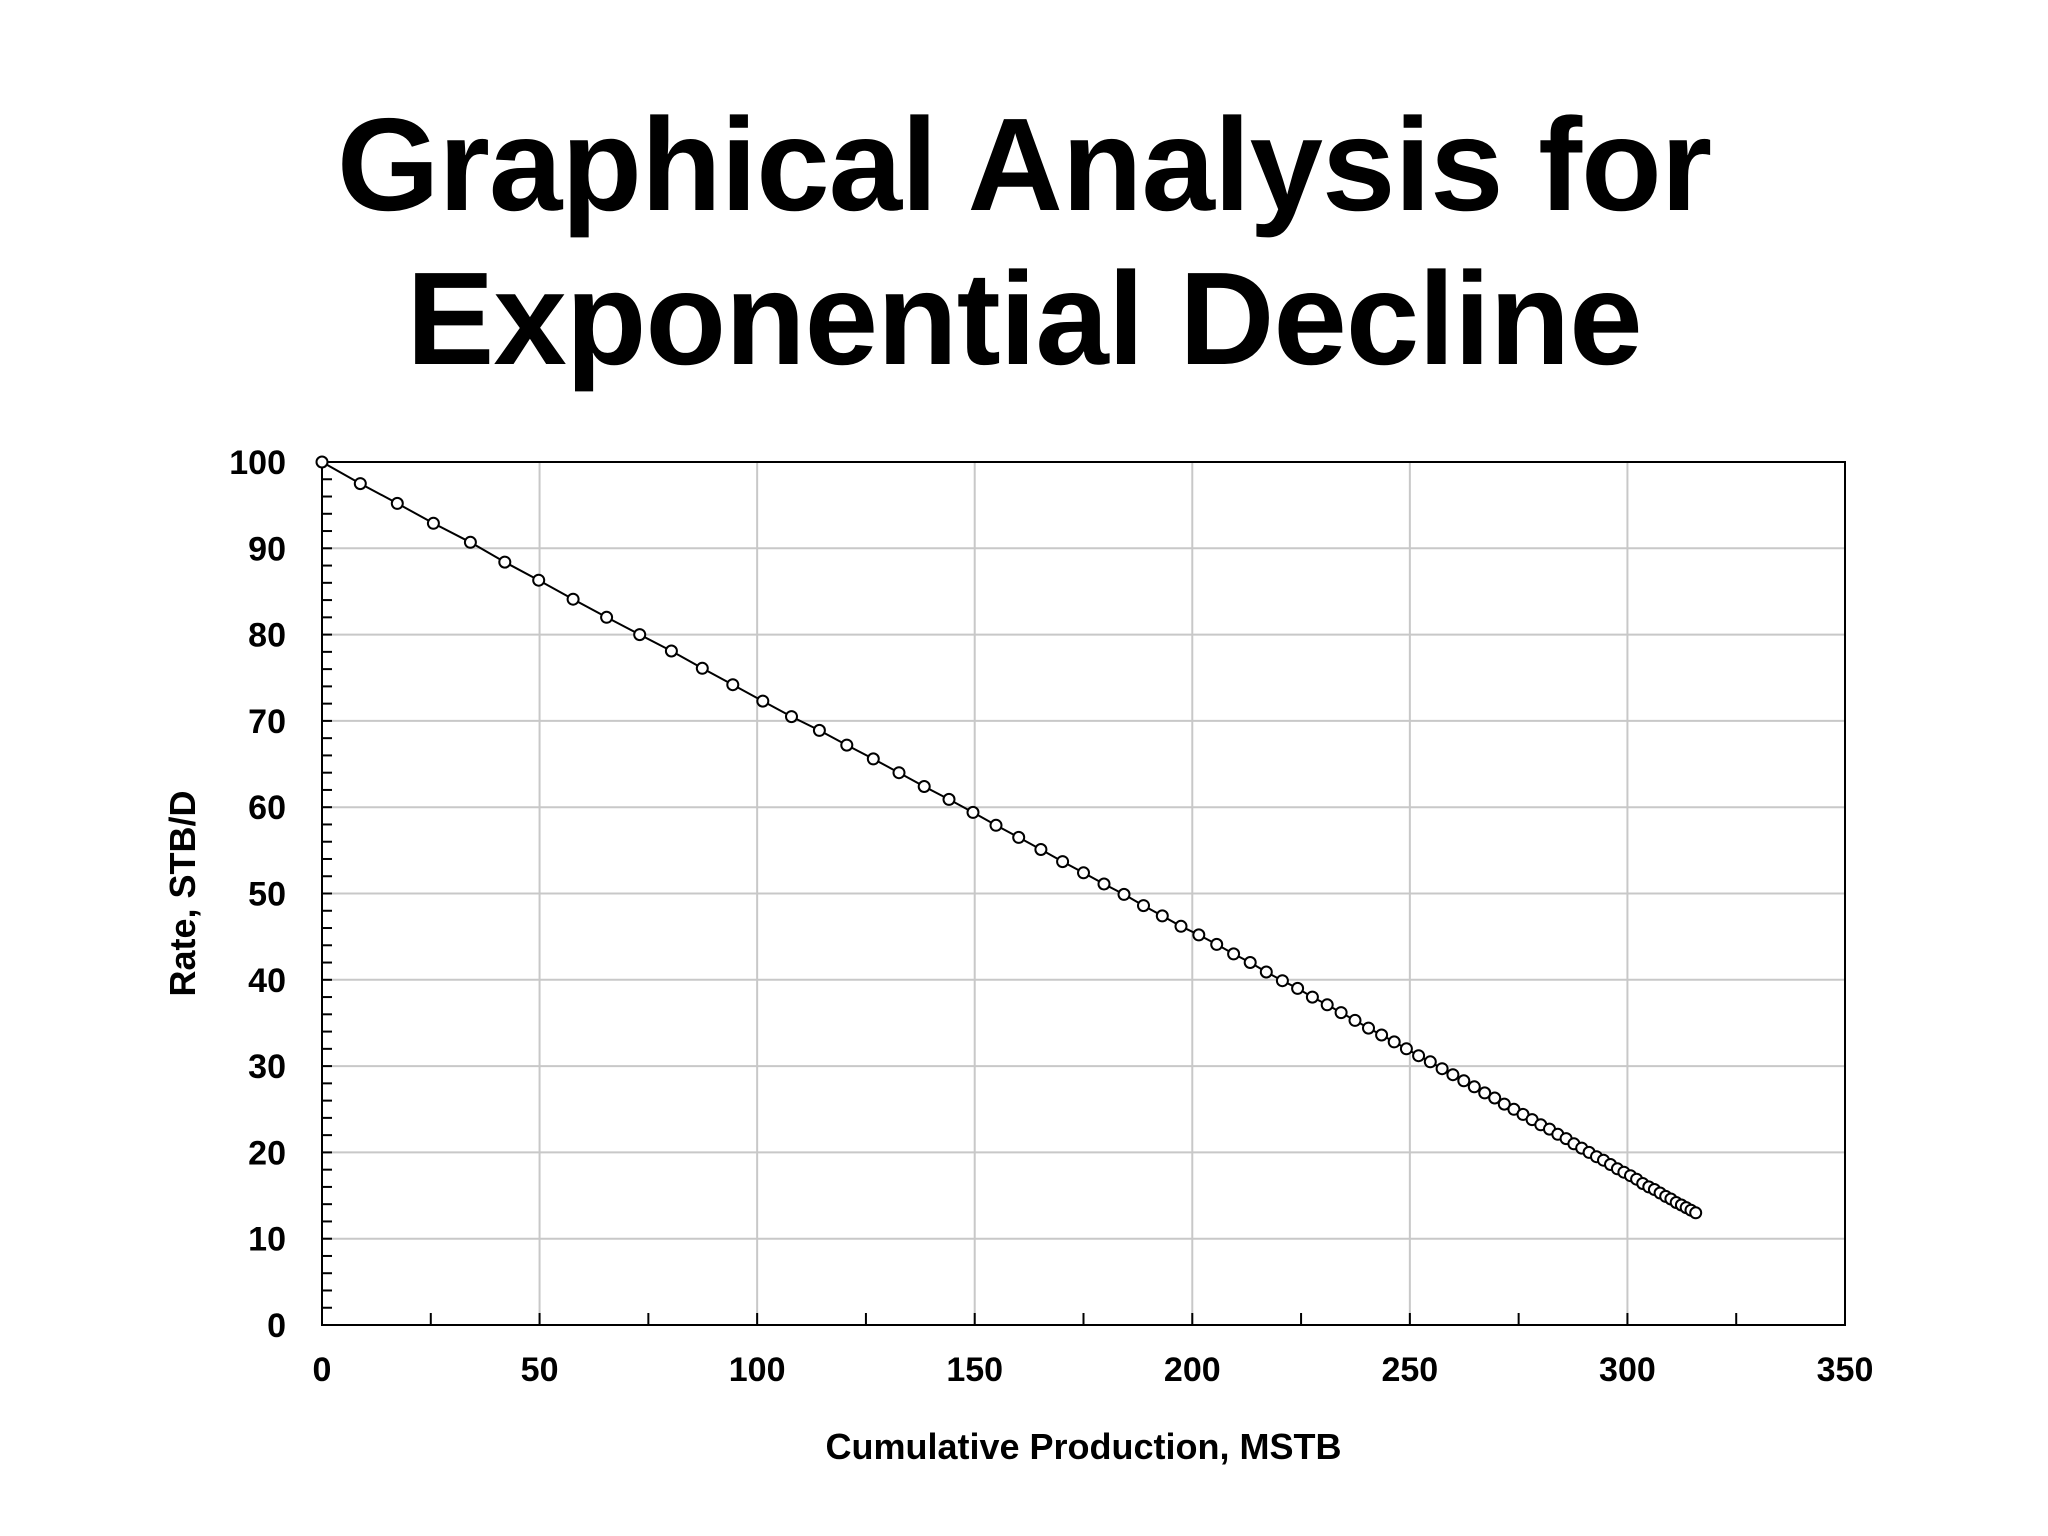 The height and width of the screenshot is (1536, 2048). Describe the element at coordinates (757, 1370) in the screenshot. I see `x-tick-label: 100` at that location.